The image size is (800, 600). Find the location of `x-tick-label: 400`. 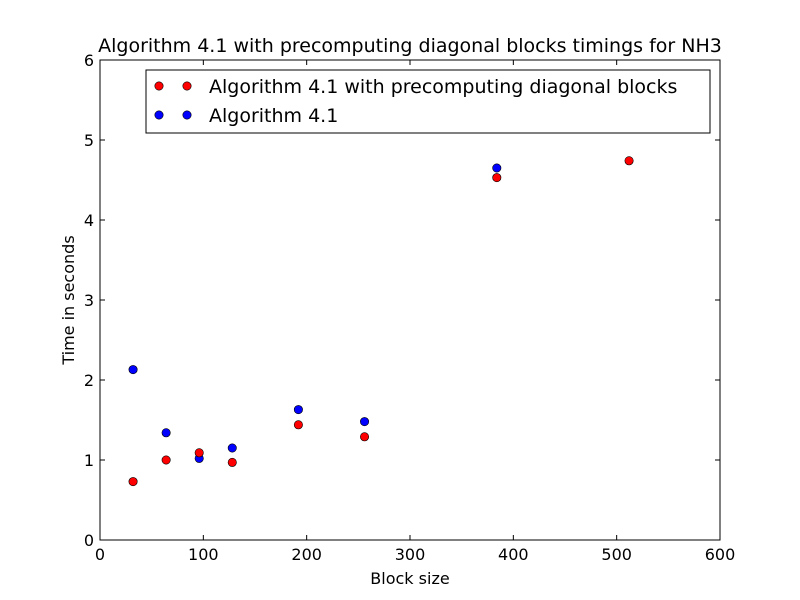

x-tick-label: 400 is located at coordinates (513, 554).